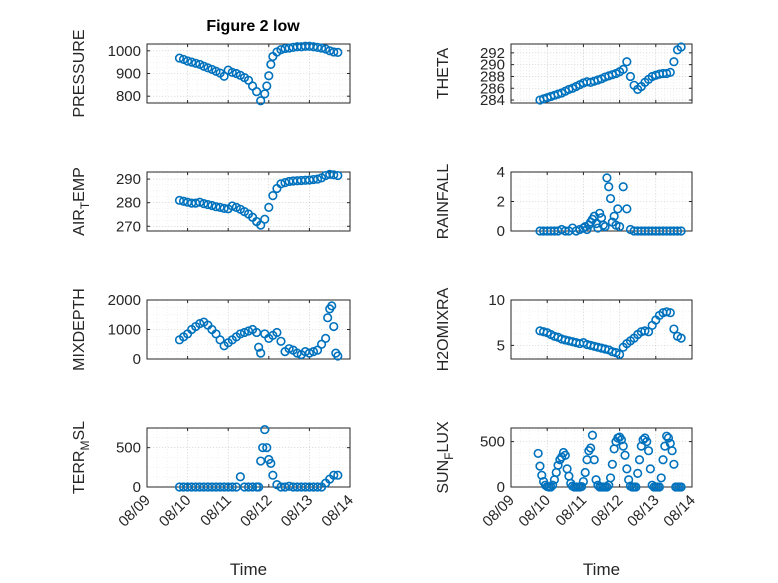 The height and width of the screenshot is (583, 778). Describe the element at coordinates (297, 511) in the screenshot. I see `x-tick-label: 08/13` at that location.